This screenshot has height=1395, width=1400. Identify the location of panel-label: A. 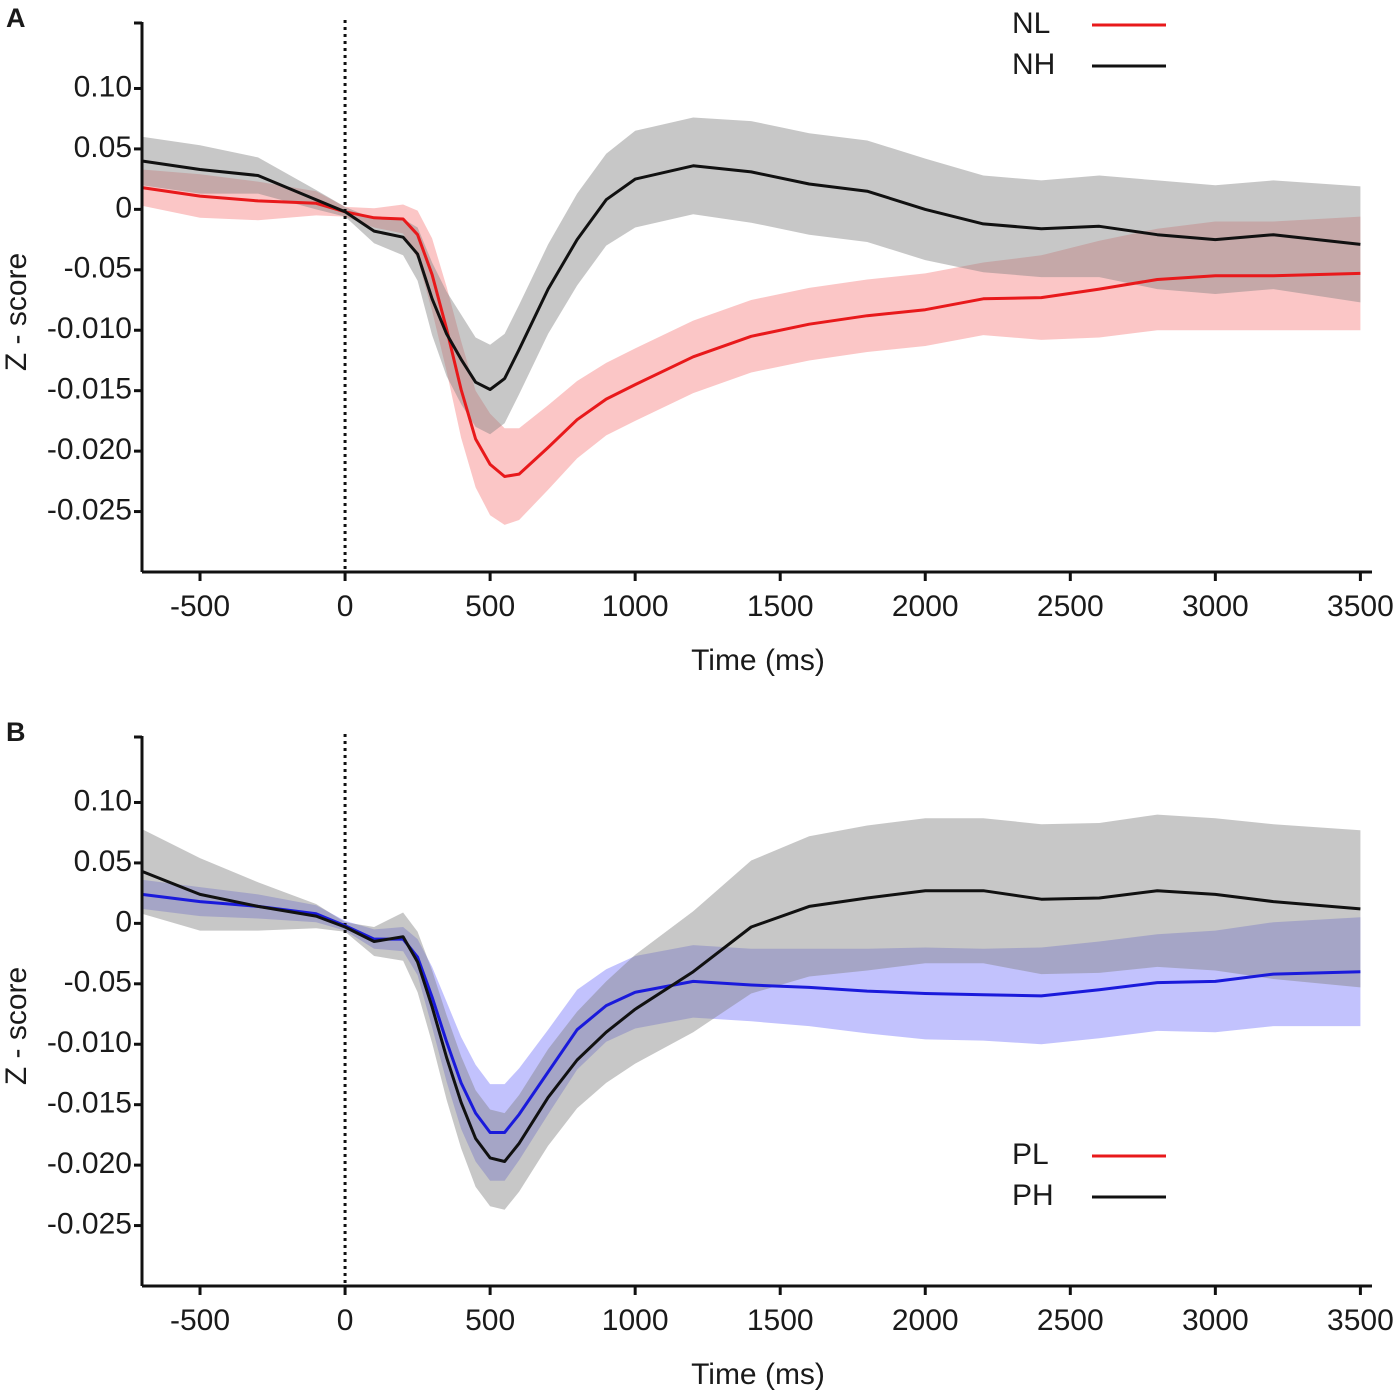
(16, 18).